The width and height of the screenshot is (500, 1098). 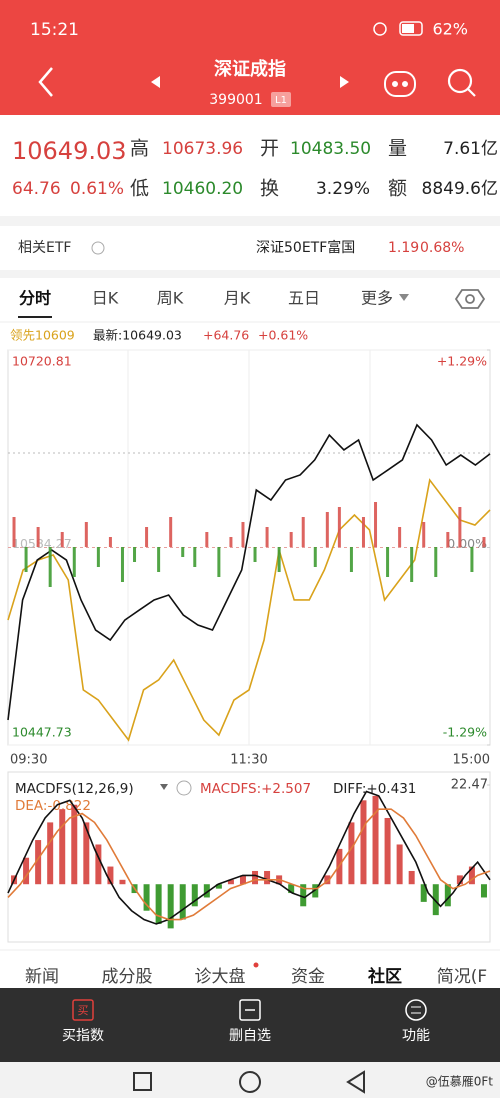 I want to click on legend-latest: 最新:10649.03, so click(x=137, y=335).